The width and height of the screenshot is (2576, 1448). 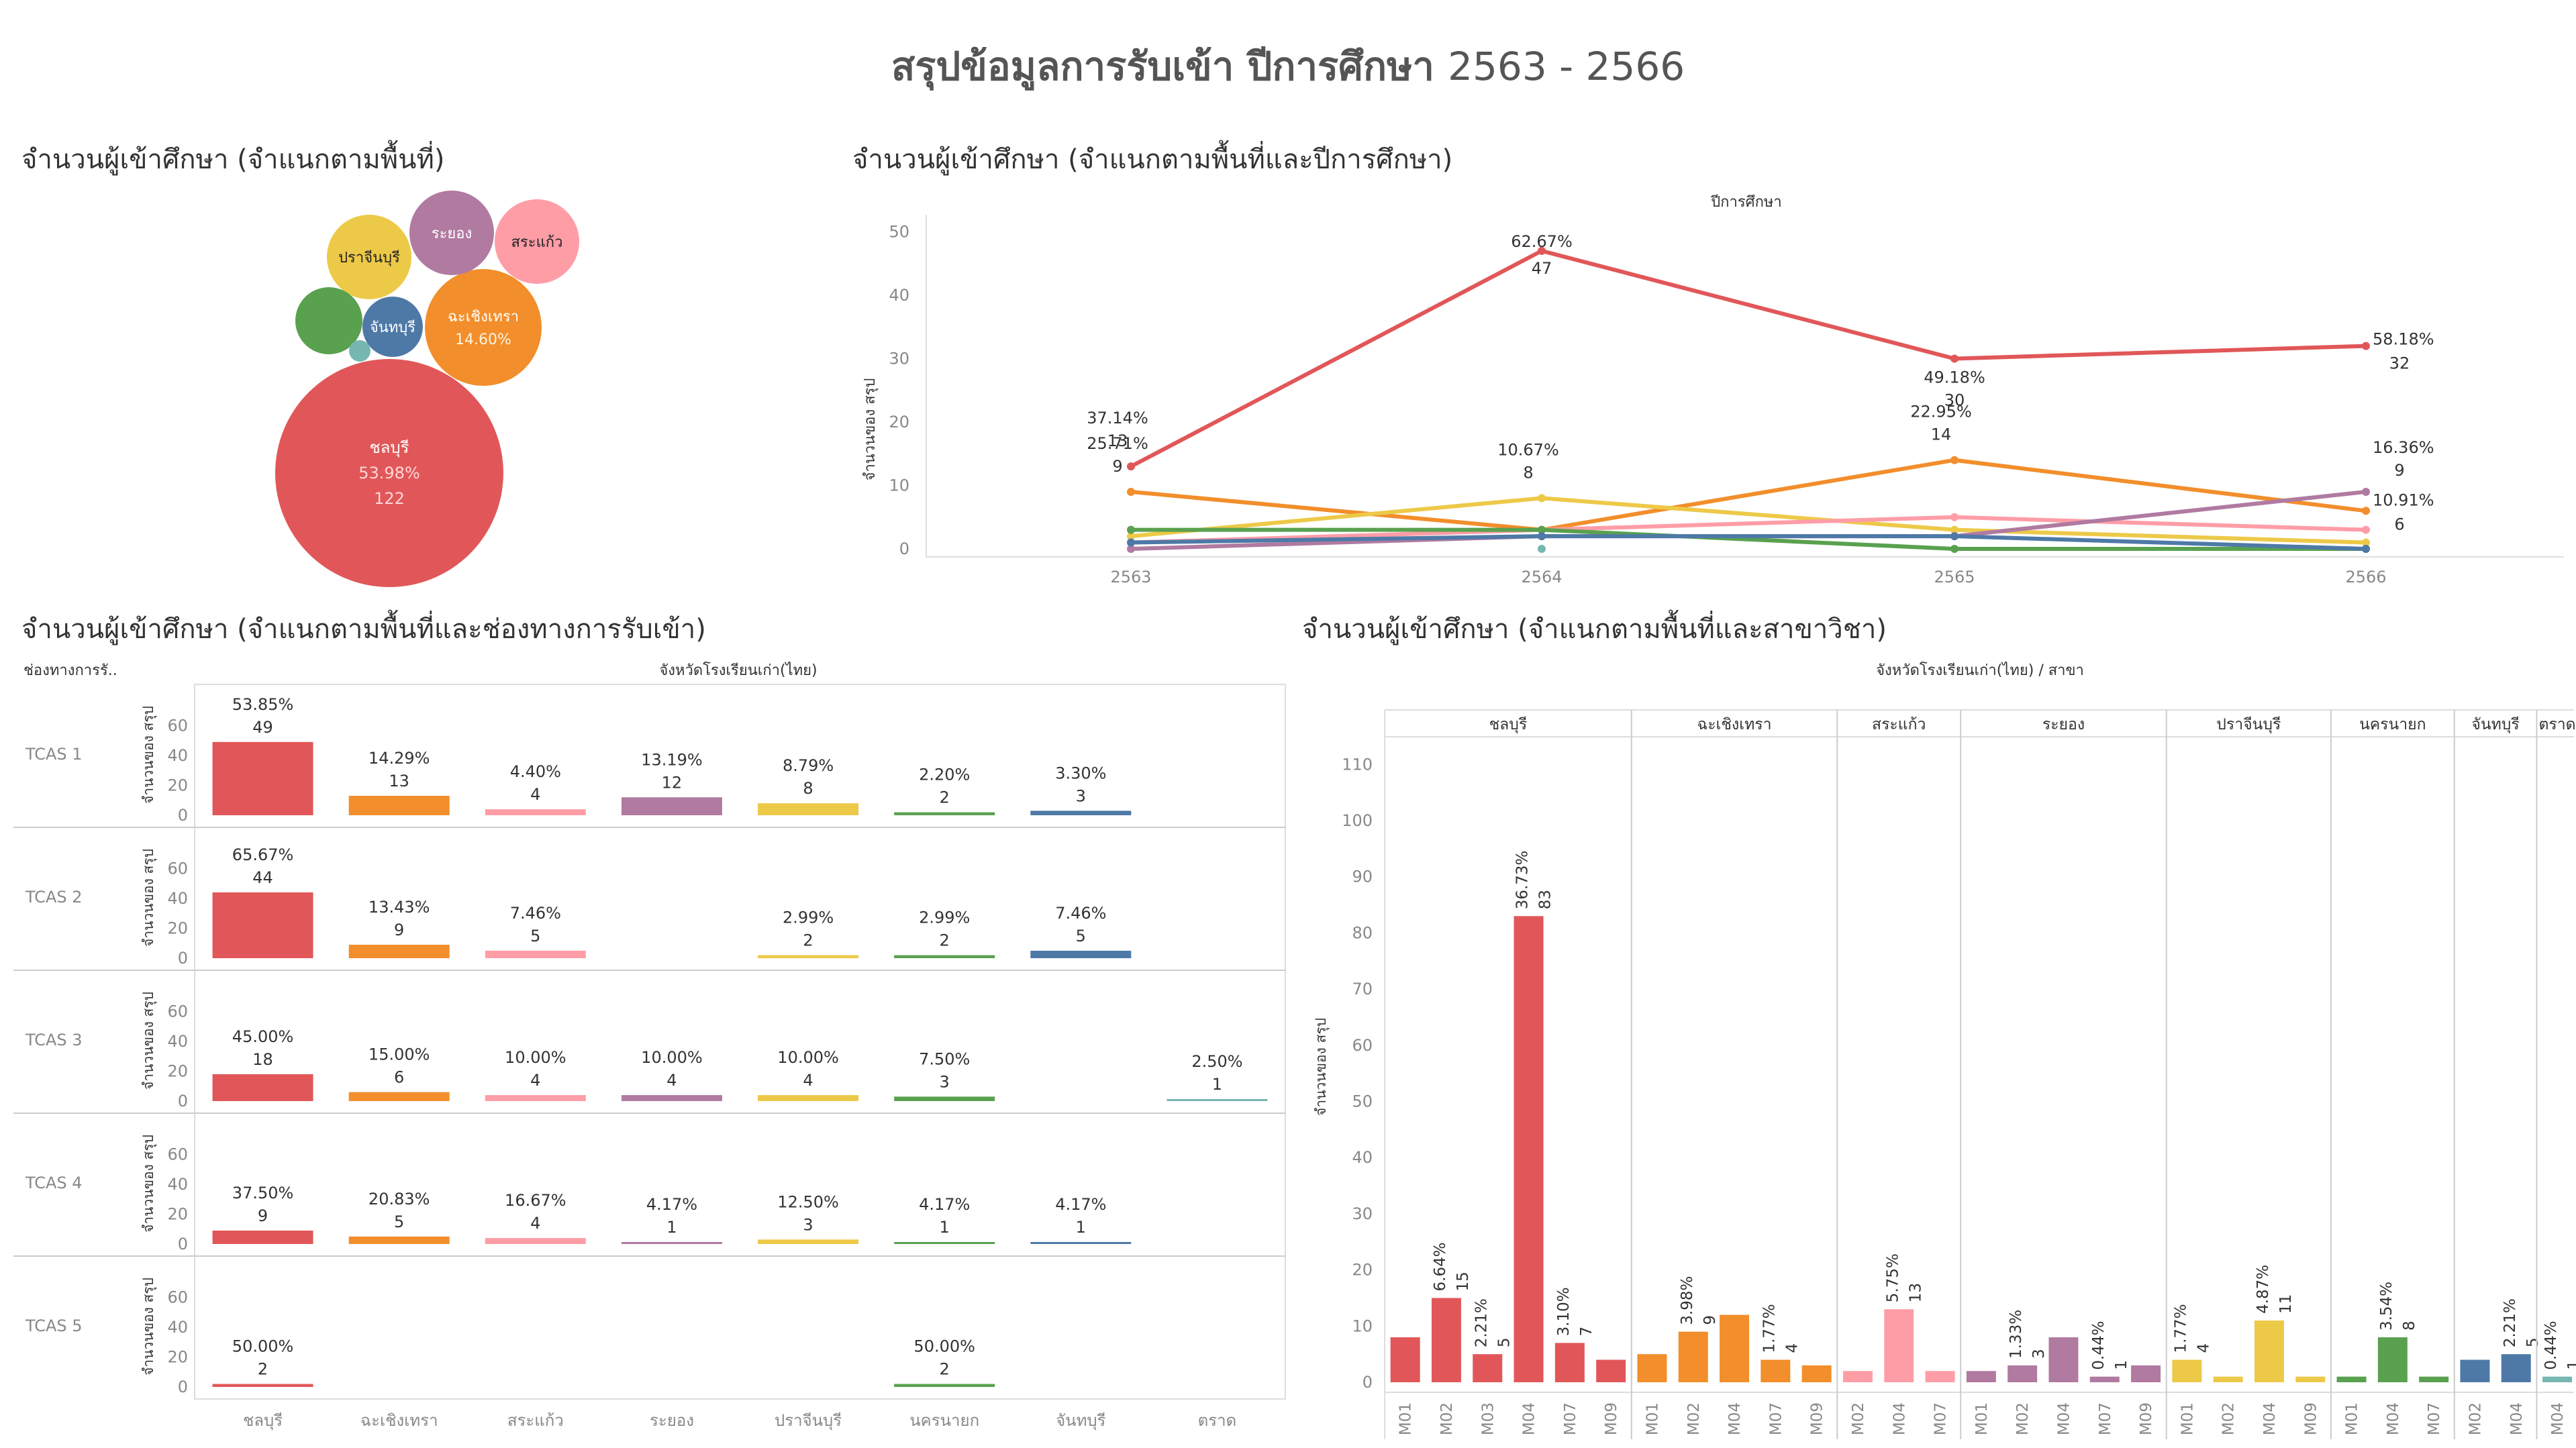 What do you see at coordinates (1357, 820) in the screenshot?
I see `y-tick: 100` at bounding box center [1357, 820].